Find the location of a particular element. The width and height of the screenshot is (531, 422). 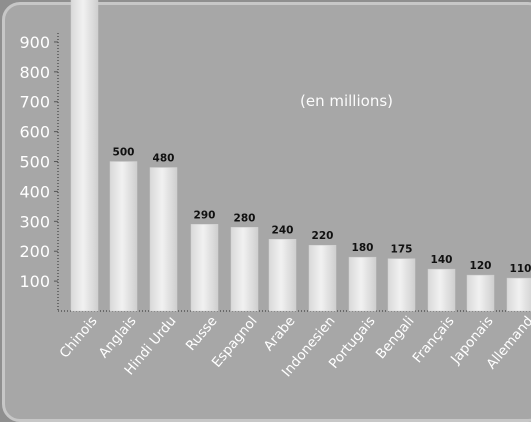

value-label: 110 is located at coordinates (520, 269).